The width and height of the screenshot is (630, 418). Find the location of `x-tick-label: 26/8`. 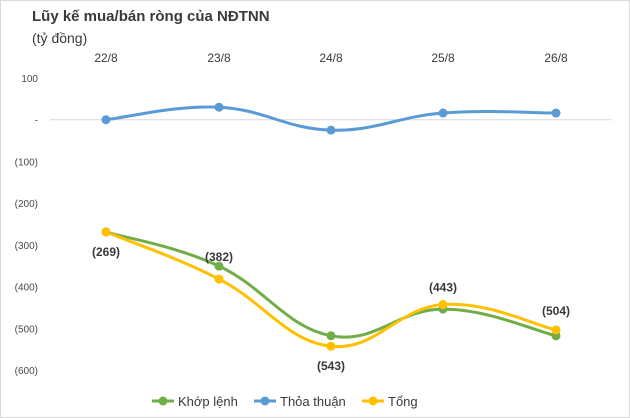

x-tick-label: 26/8 is located at coordinates (556, 58).